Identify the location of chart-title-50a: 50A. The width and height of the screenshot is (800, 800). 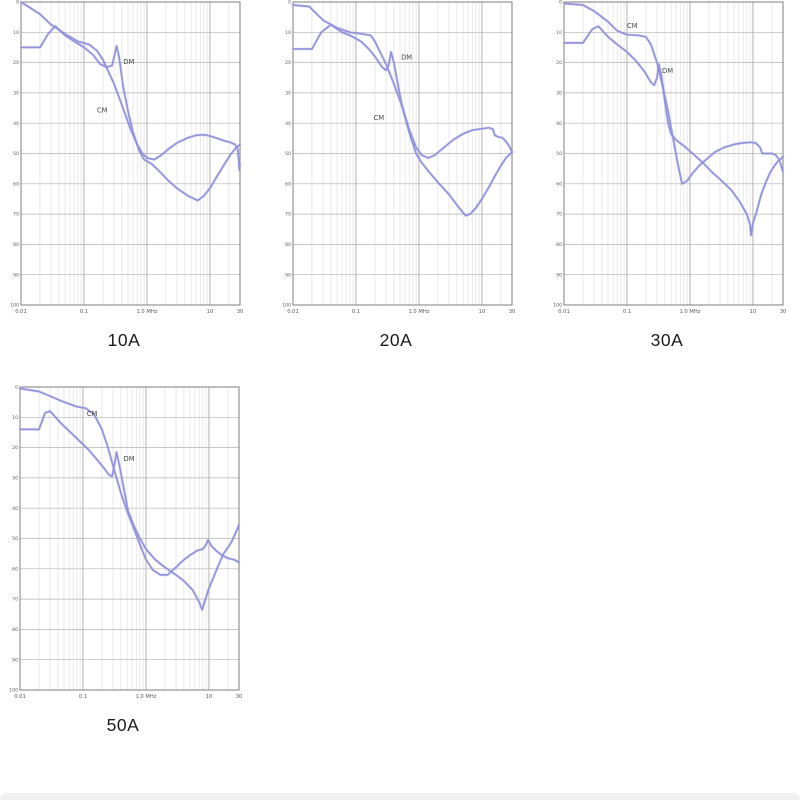
(123, 725).